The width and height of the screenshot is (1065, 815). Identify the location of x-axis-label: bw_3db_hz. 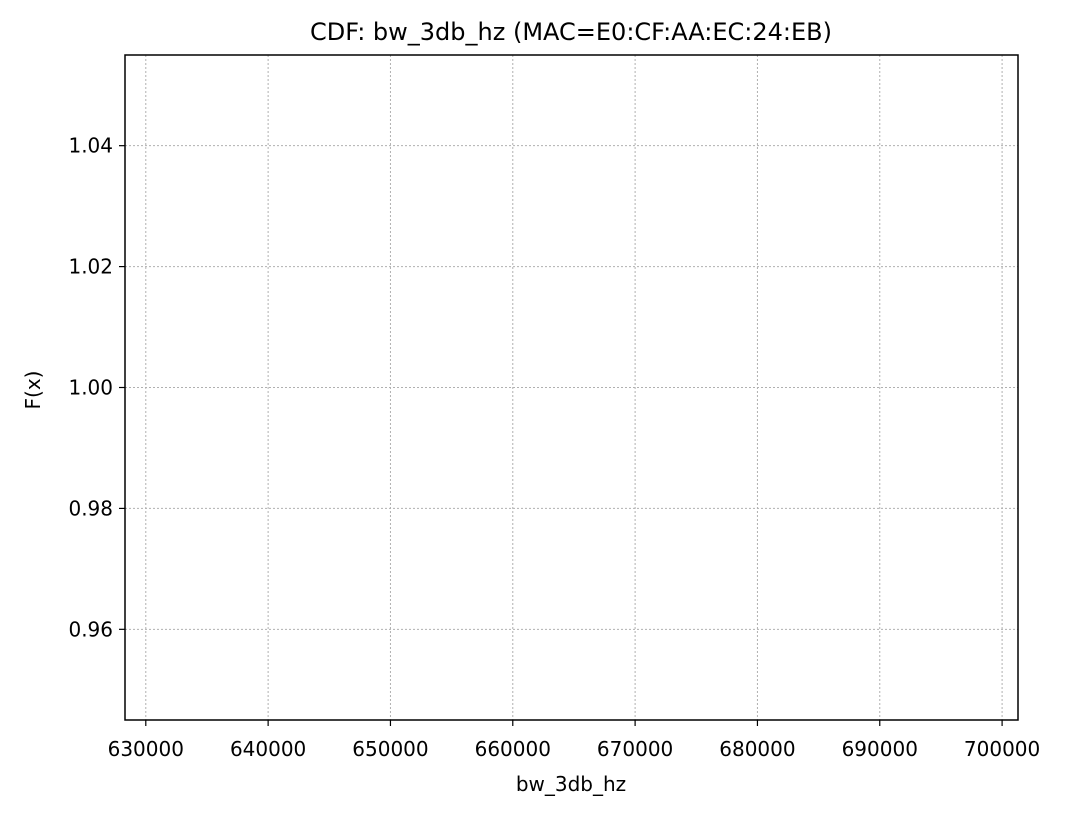
(571, 784).